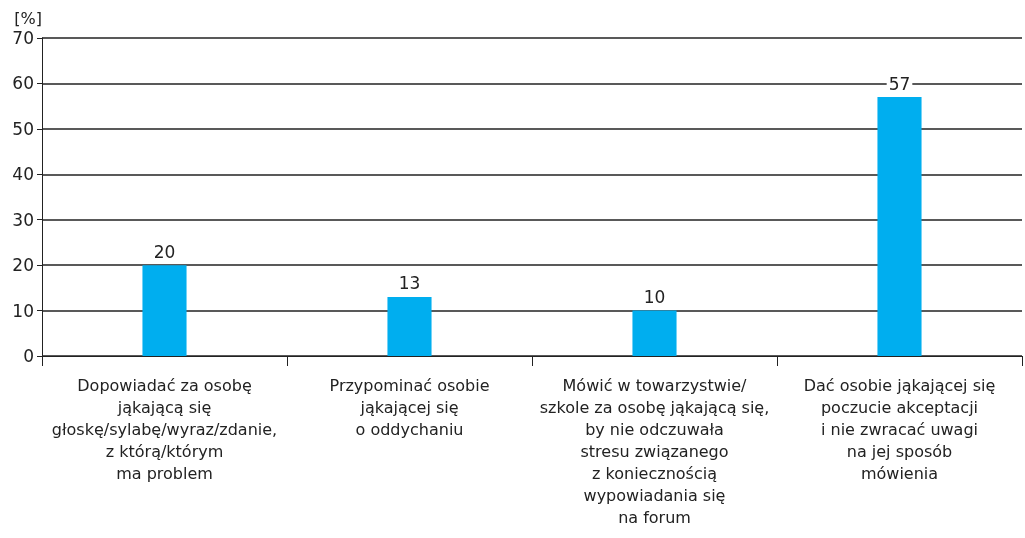 The image size is (1025, 538). What do you see at coordinates (409, 283) in the screenshot?
I see `data-label: 13` at bounding box center [409, 283].